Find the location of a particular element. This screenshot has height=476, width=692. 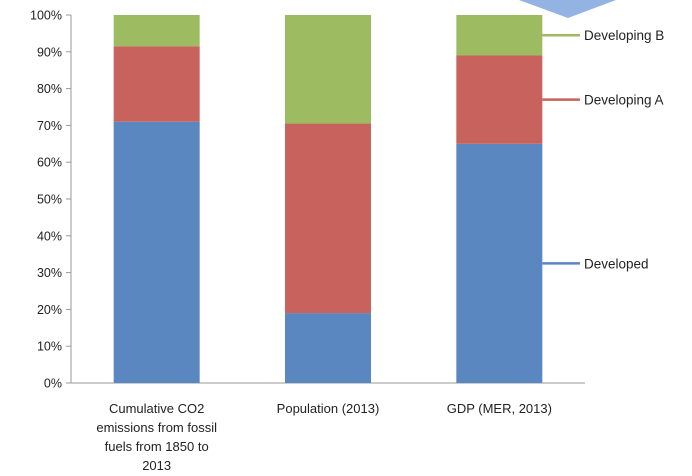

category-label: GDP (MER, 2013) is located at coordinates (499, 408).